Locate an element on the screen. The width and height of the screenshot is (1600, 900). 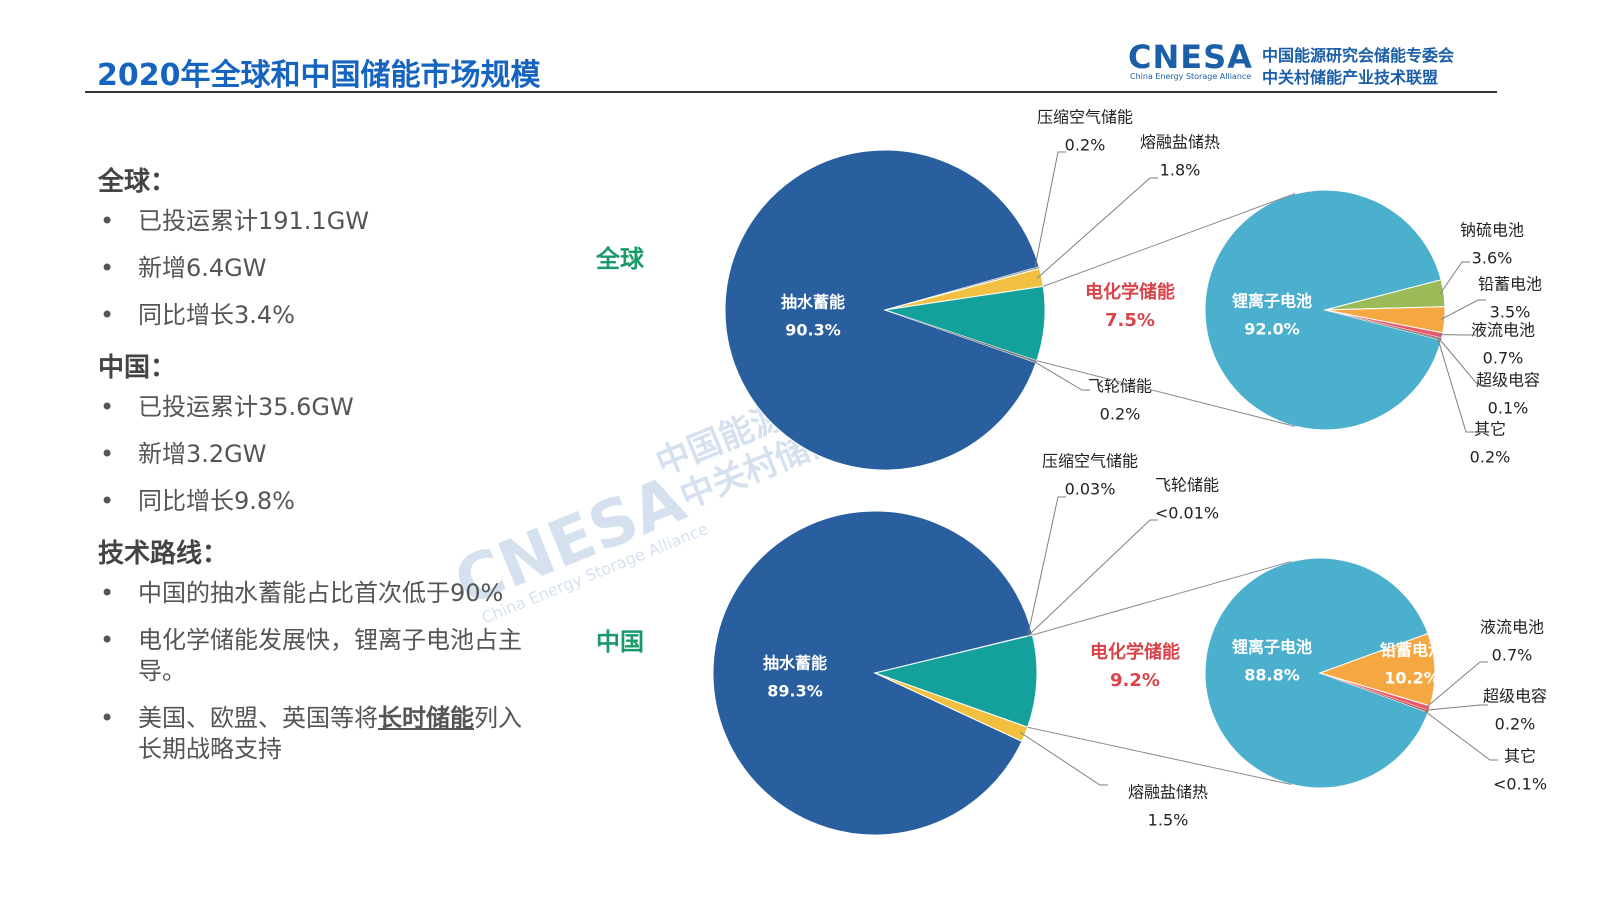
logo-en: China Energy Storage Alliance is located at coordinates (1191, 76).